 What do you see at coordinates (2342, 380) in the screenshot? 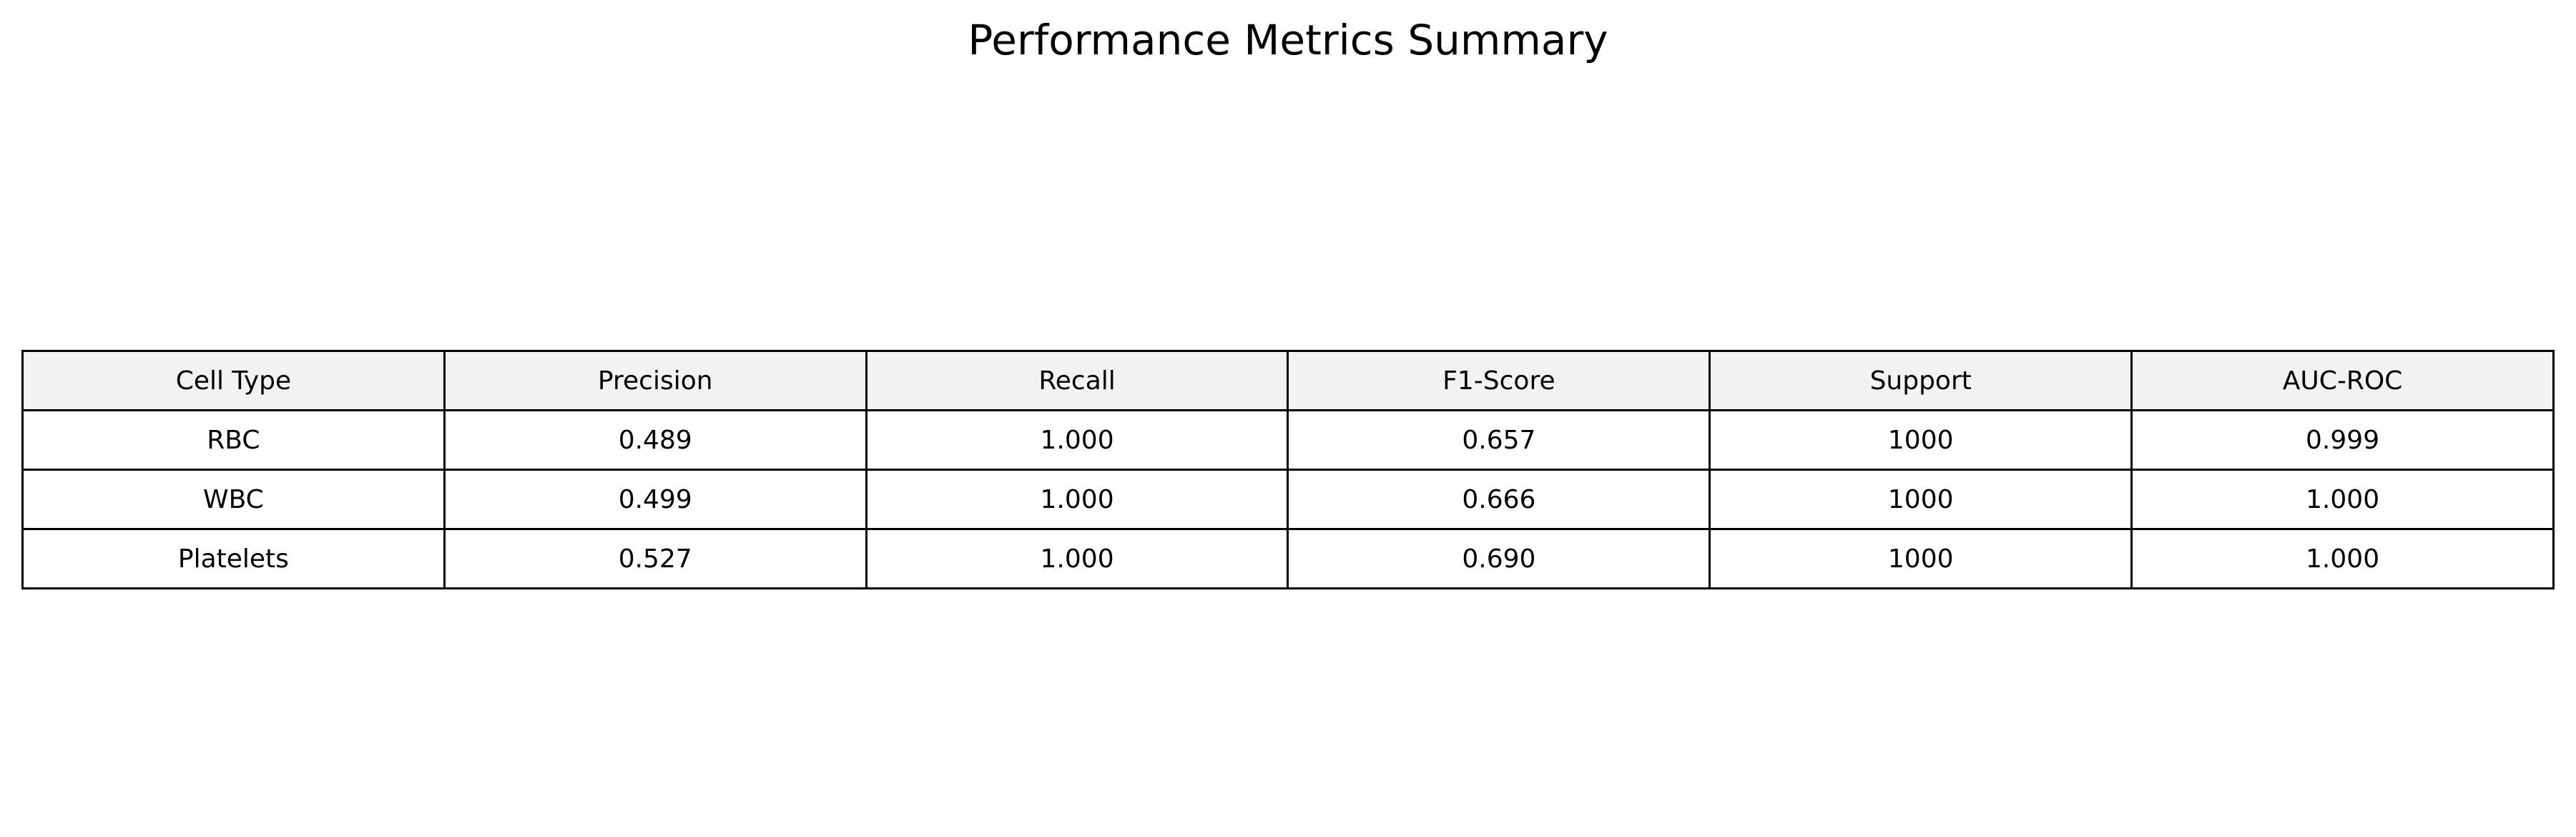
I see `column-header-auc-roc: AUC-ROC` at bounding box center [2342, 380].